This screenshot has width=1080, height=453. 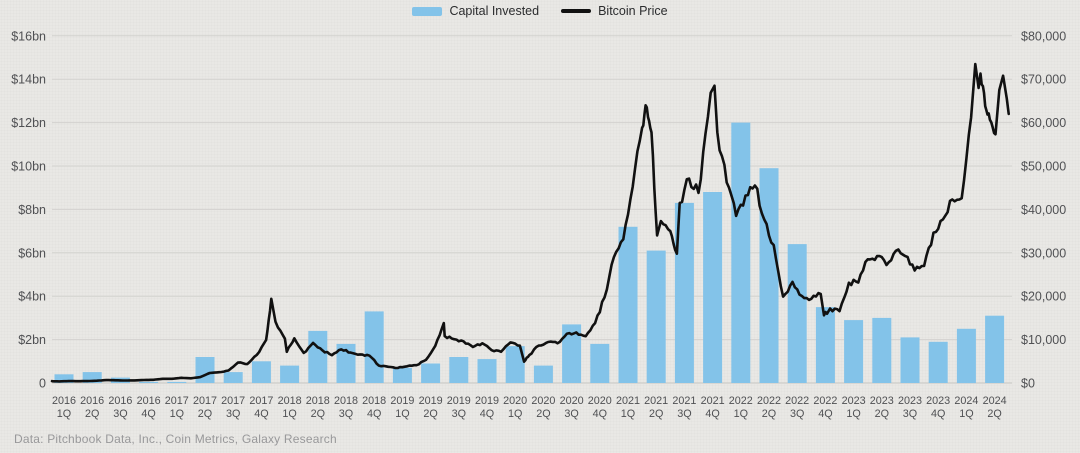 I want to click on x-axis-label: 2017 1Q, so click(x=177, y=407).